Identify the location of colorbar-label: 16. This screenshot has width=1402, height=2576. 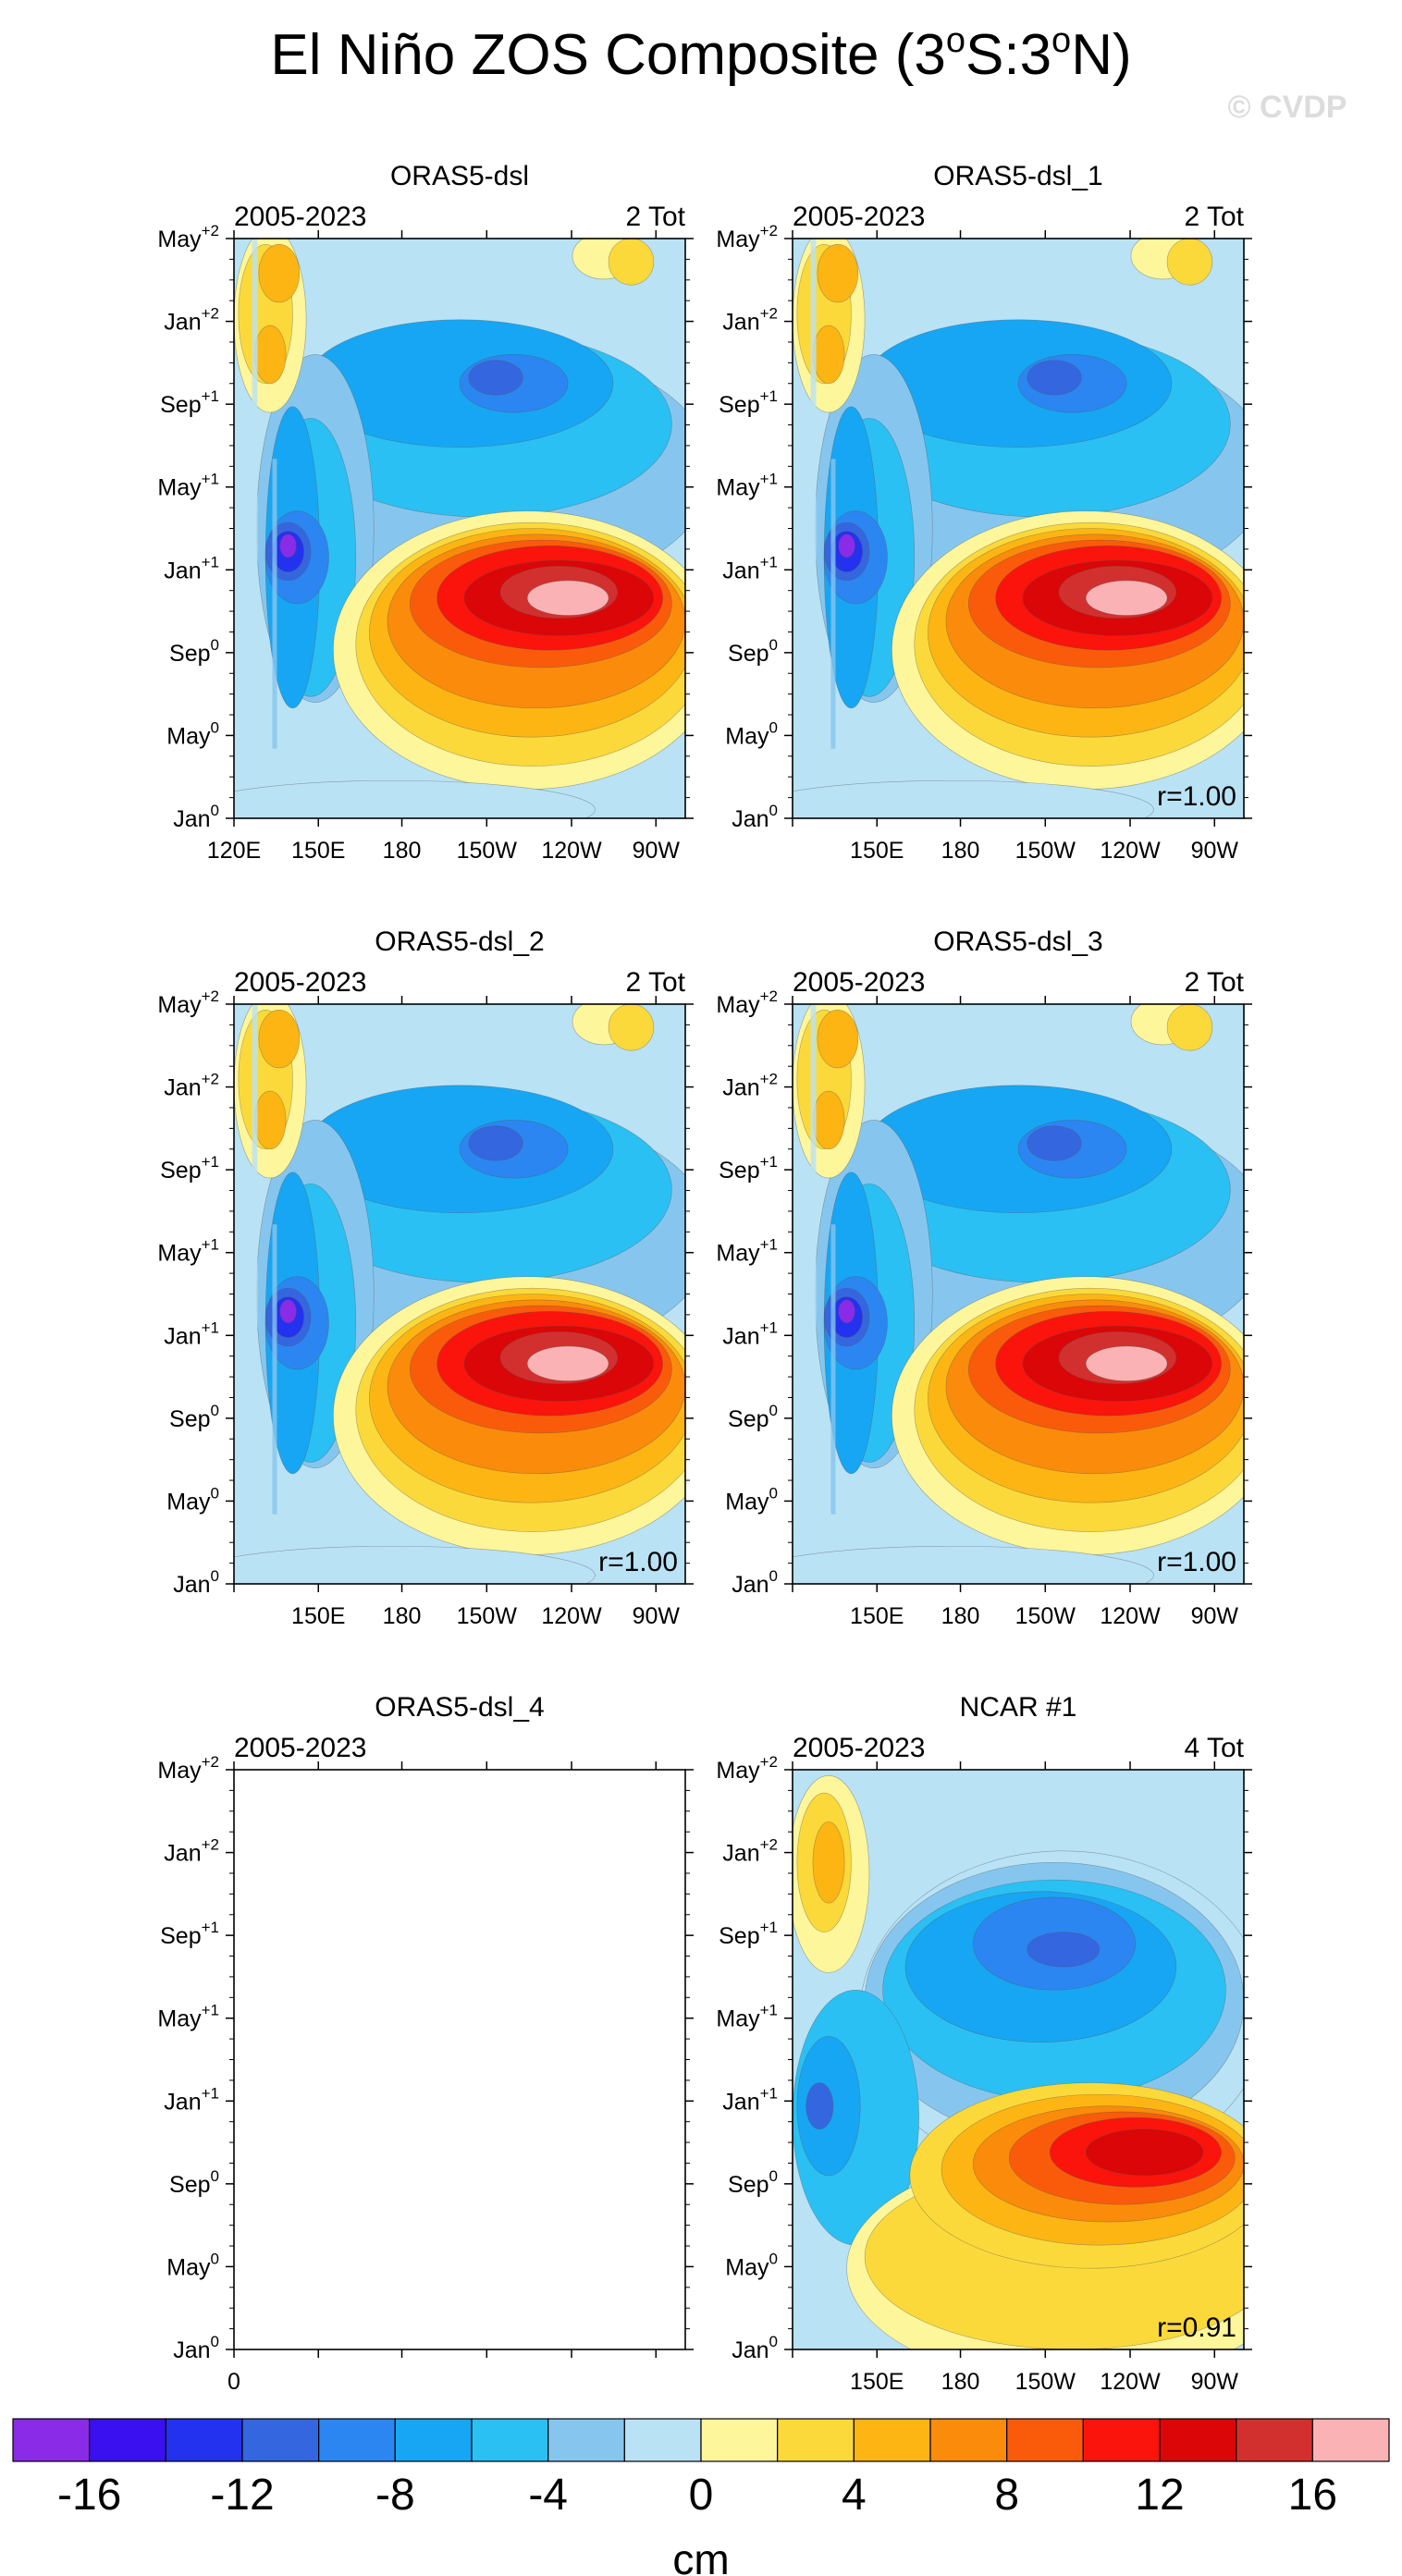
(1312, 2495).